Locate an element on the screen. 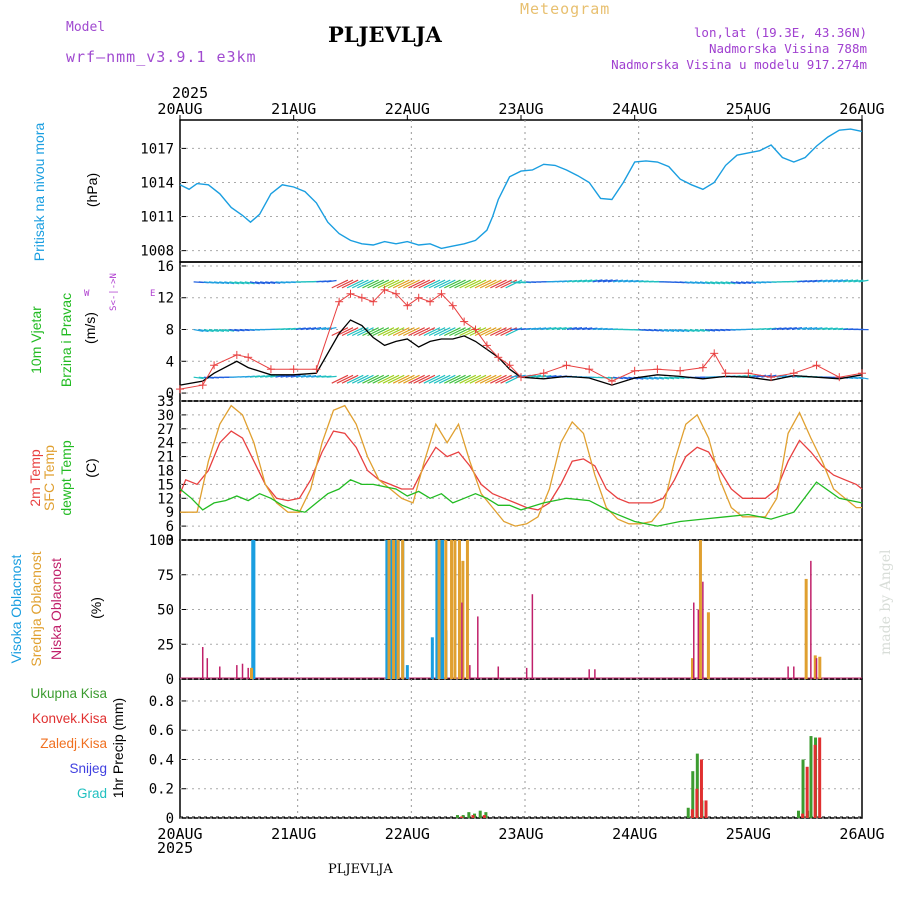  time-label-top: 20AUG is located at coordinates (179, 109).